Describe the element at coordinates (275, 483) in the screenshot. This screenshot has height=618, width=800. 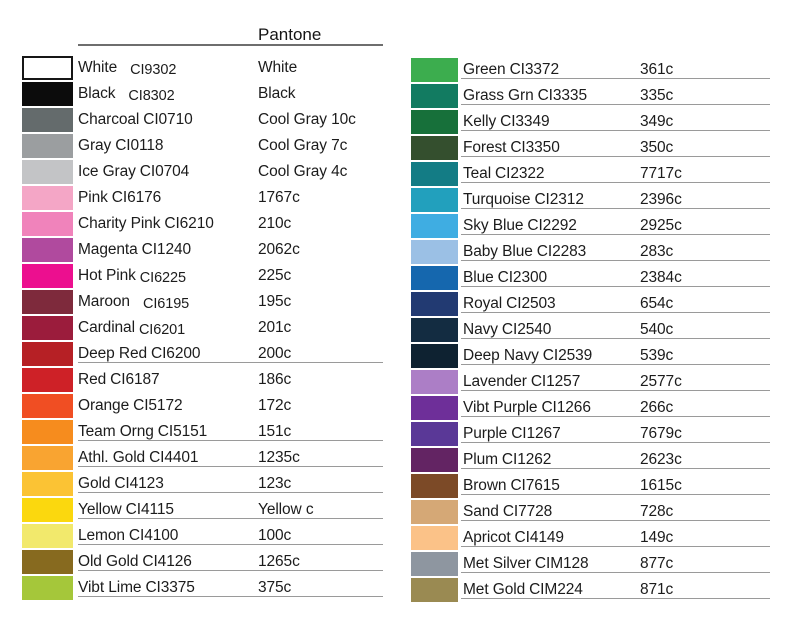
I see `pantone-value: 123c` at that location.